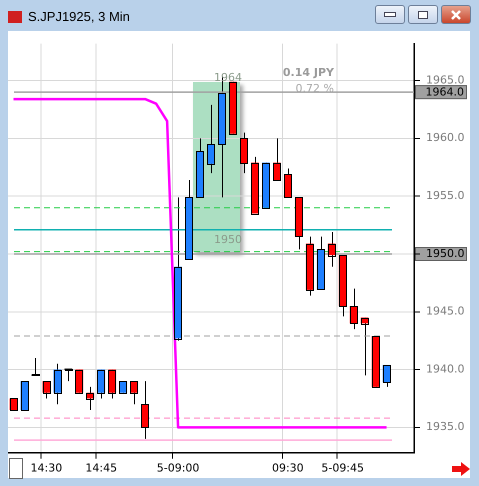  Describe the element at coordinates (79, 16) in the screenshot. I see `chart-title: S.JPJ1925, 3 Min` at that location.